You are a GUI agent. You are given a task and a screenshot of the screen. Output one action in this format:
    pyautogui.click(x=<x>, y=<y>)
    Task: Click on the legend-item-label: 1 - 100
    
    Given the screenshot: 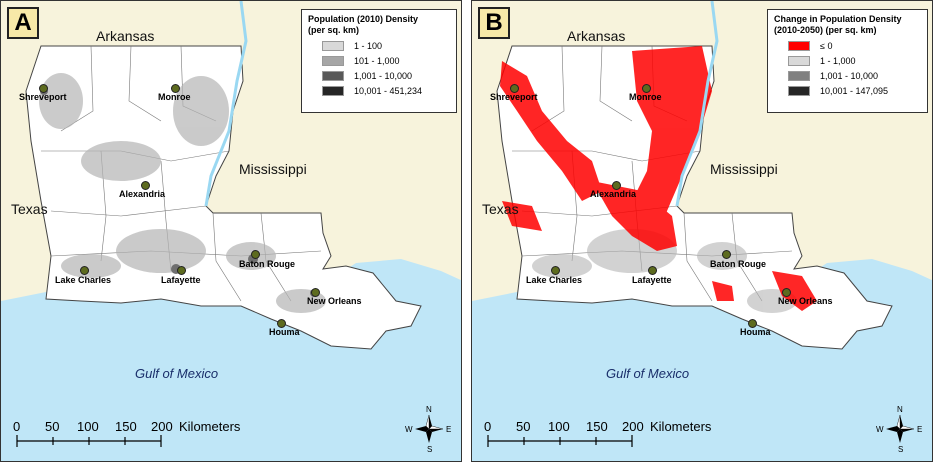 What is the action you would take?
    pyautogui.click(x=368, y=45)
    